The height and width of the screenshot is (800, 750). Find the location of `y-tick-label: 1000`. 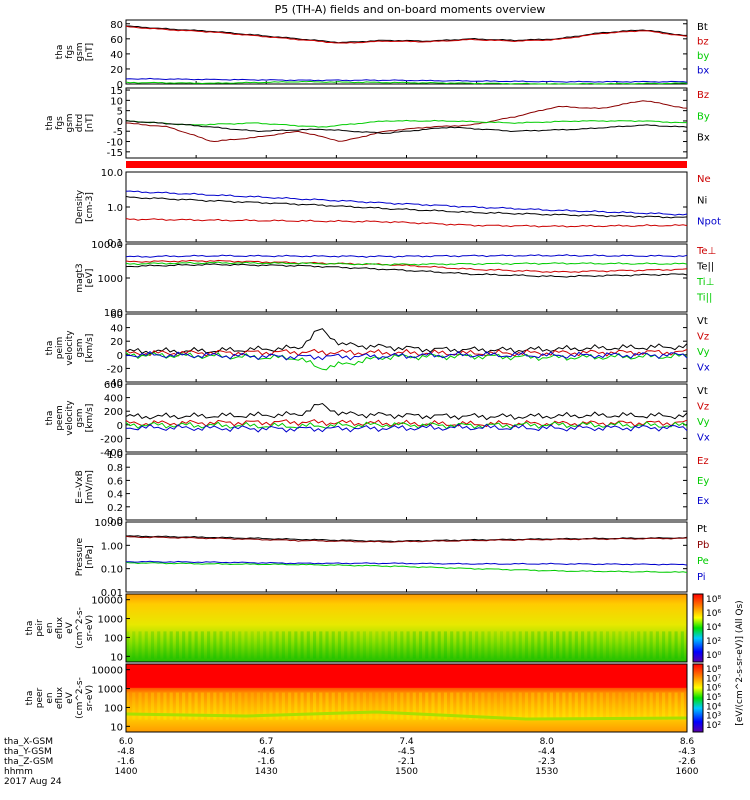

y-tick-label: 1000 is located at coordinates (110, 620).